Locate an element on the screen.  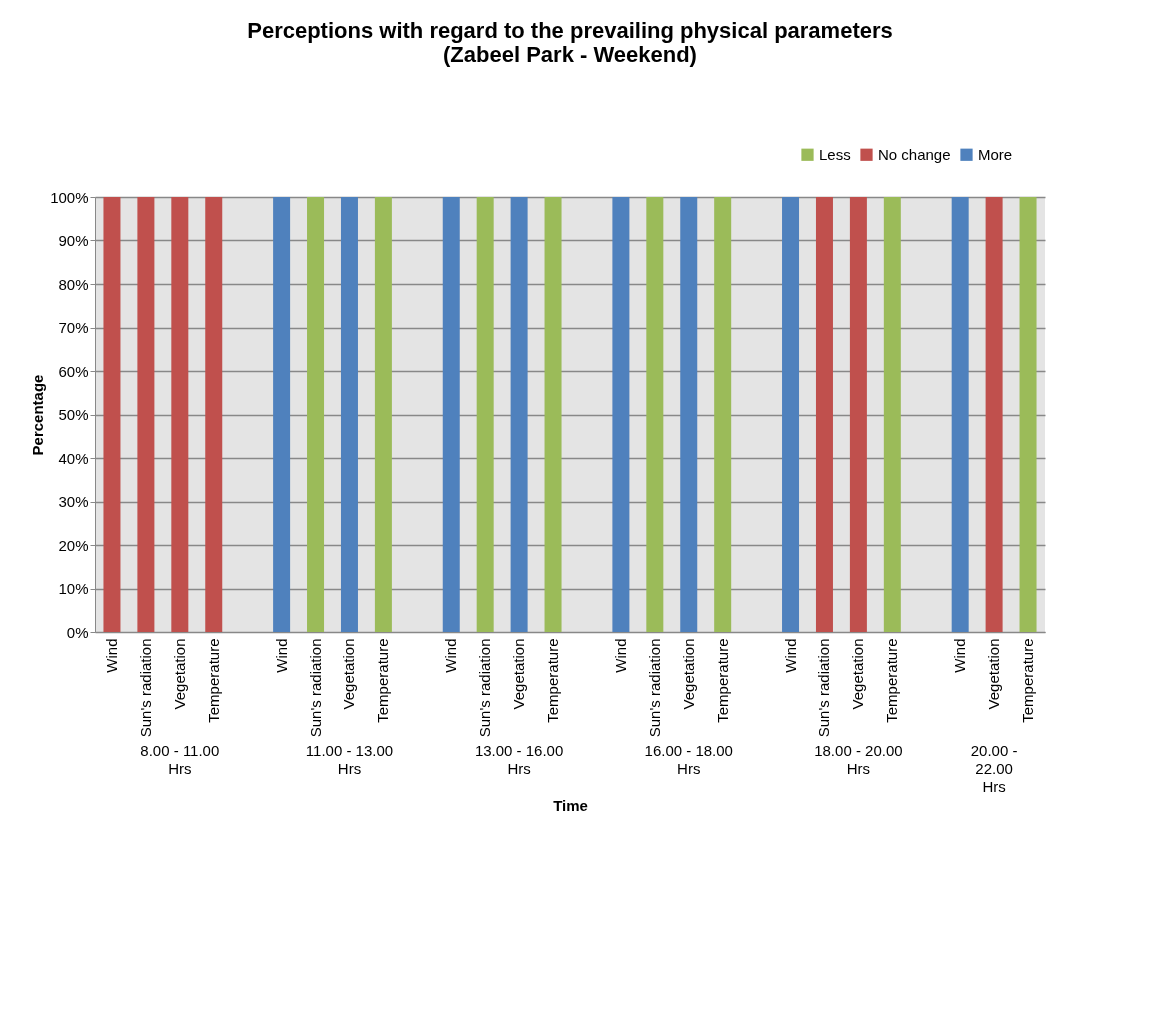
y-tick-label: 80% is located at coordinates (73, 284).